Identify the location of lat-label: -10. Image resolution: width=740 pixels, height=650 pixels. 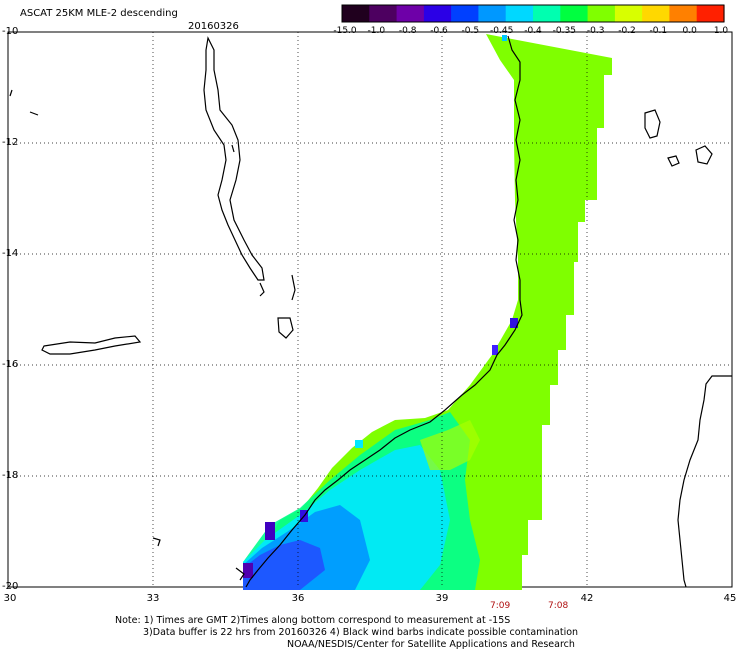
(10, 31).